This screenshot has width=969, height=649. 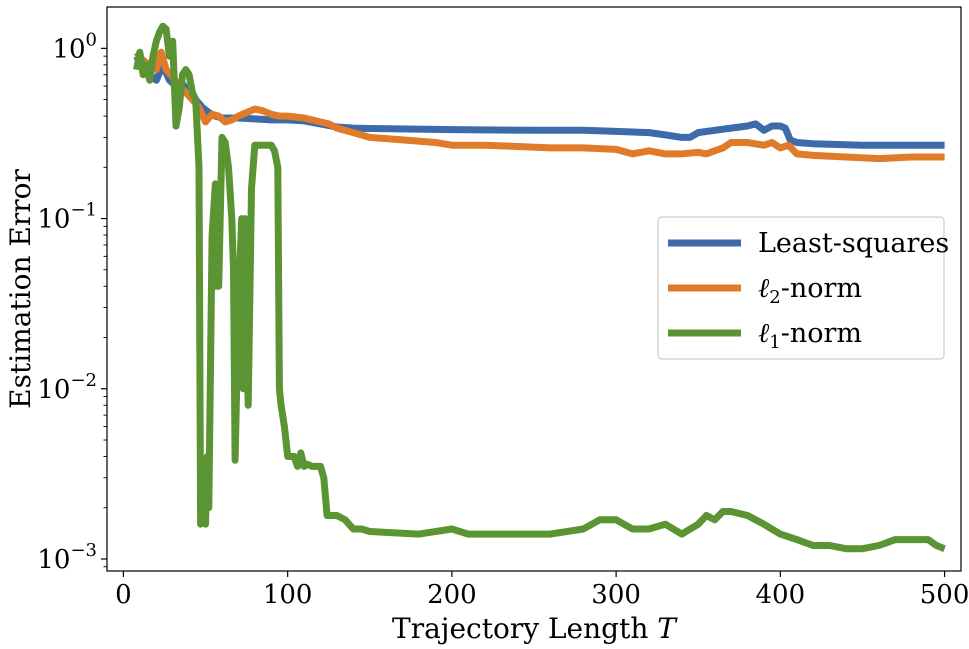 I want to click on x-tick-label: 100, so click(x=288, y=595).